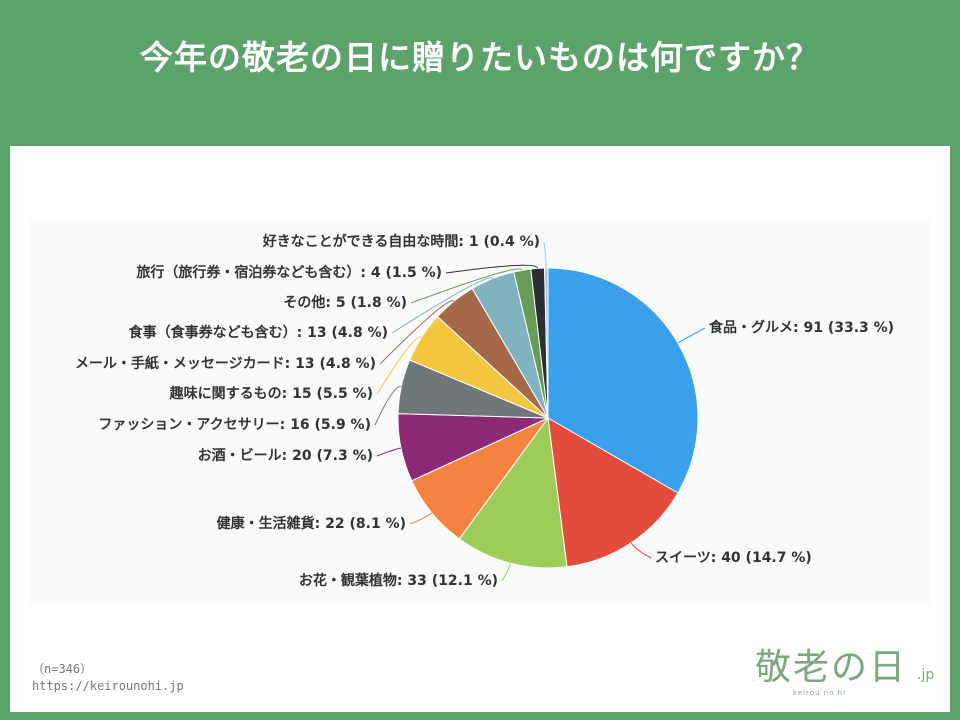 The image size is (960, 720). I want to click on page-title: 今年の敬老の日に贈りたいものは何ですか？, so click(480, 57).